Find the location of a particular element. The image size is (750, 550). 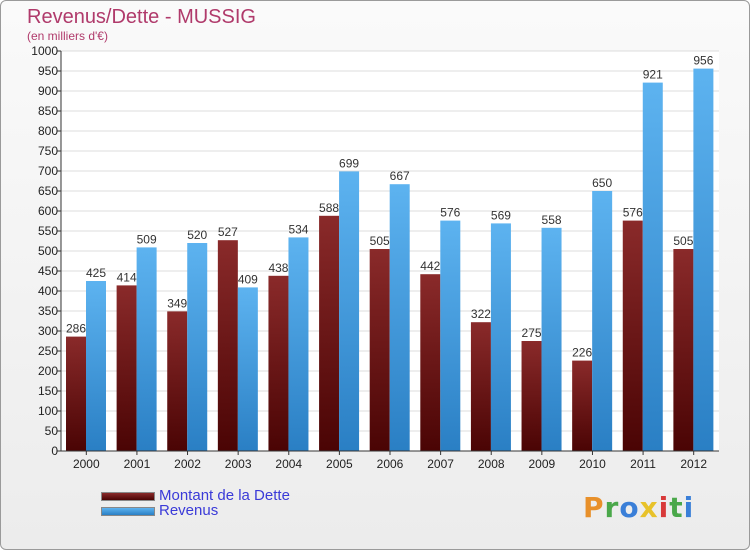

x-tick-label: 2010 is located at coordinates (592, 464).